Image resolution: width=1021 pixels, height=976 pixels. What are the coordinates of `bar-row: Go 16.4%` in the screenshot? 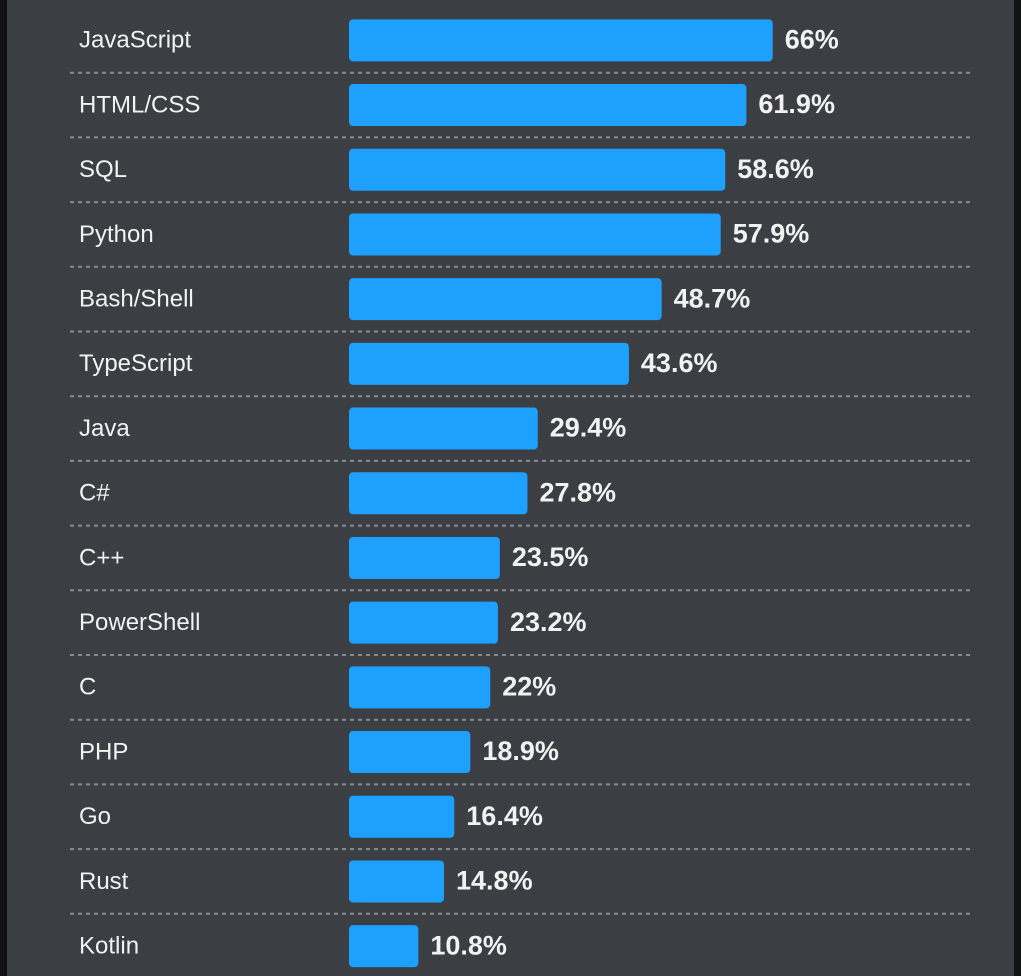 It's located at (520, 823).